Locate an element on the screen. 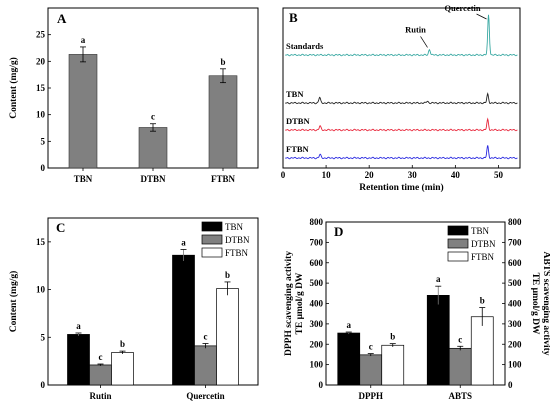  panel-d-xtick-label-abts: ABTS is located at coordinates (460, 396).